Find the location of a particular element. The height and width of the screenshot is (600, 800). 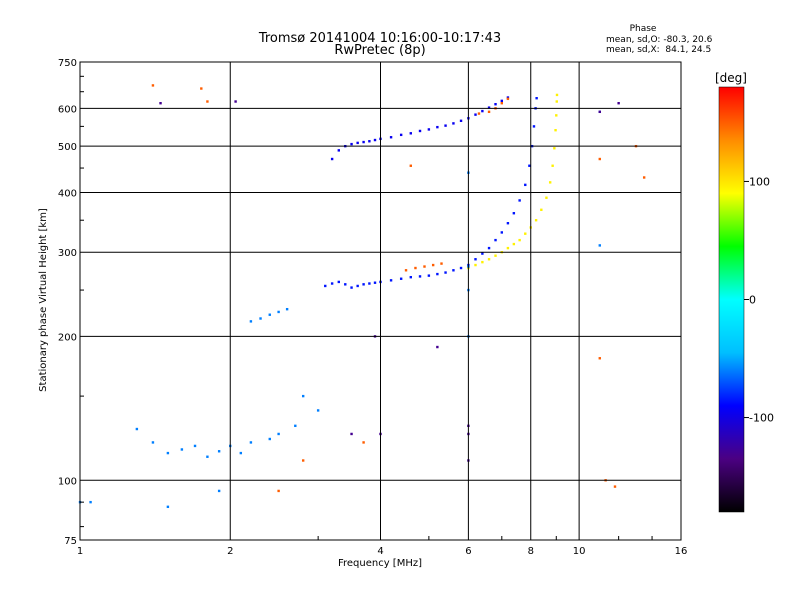

x-tick-label: 4 is located at coordinates (380, 551).